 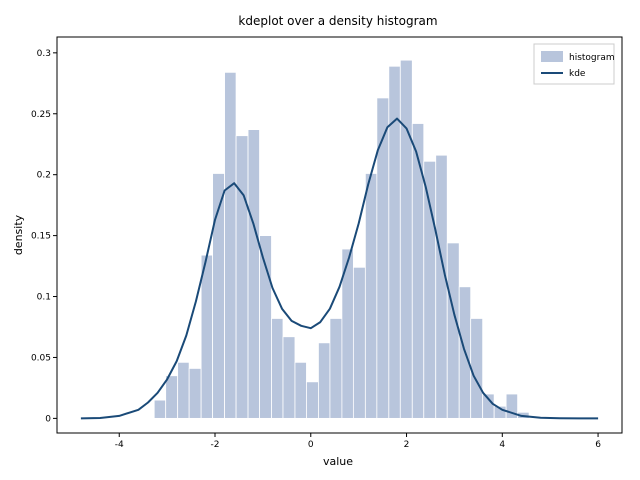 I want to click on y-tick-label: 0.15, so click(x=41, y=237).